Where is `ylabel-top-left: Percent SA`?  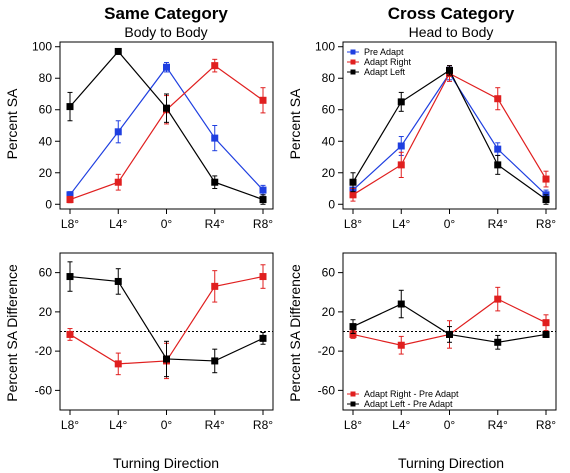 ylabel-top-left: Percent SA is located at coordinates (12, 123).